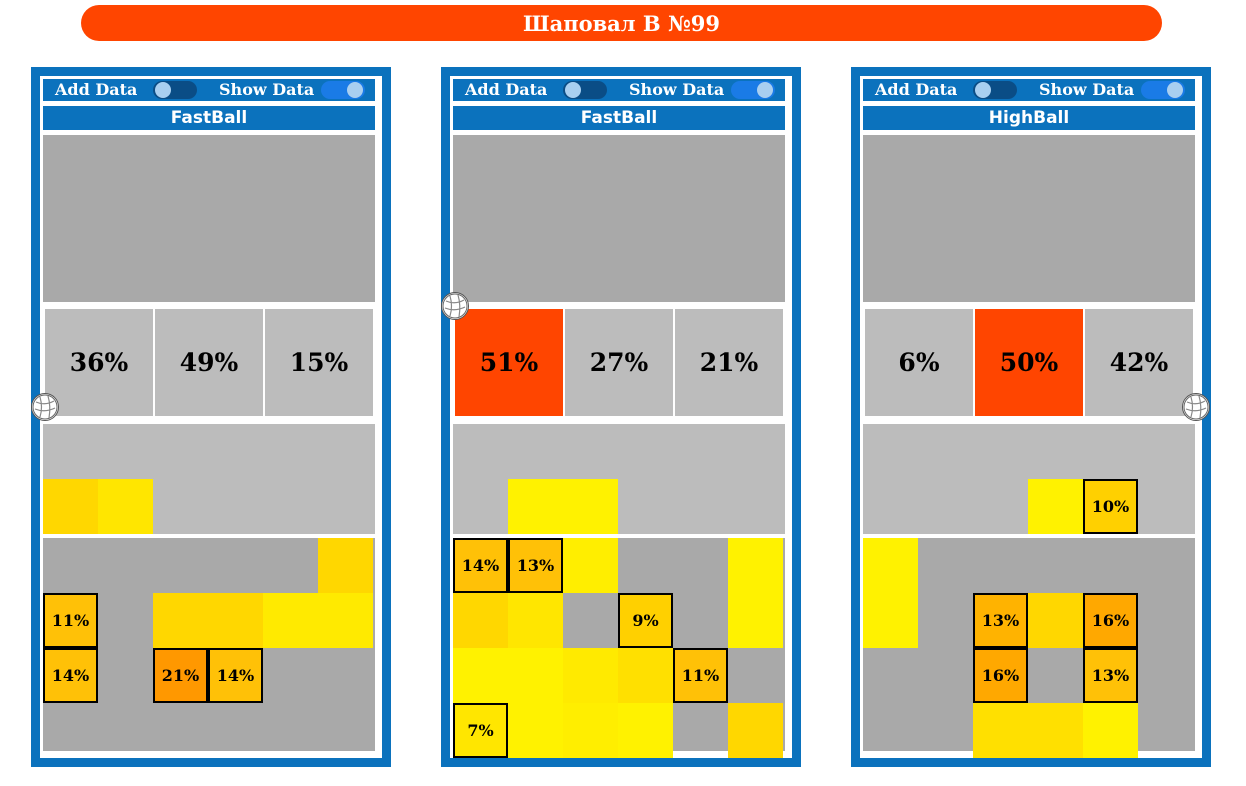 This screenshot has height=786, width=1246. Describe the element at coordinates (619, 479) in the screenshot. I see `front-zone` at that location.